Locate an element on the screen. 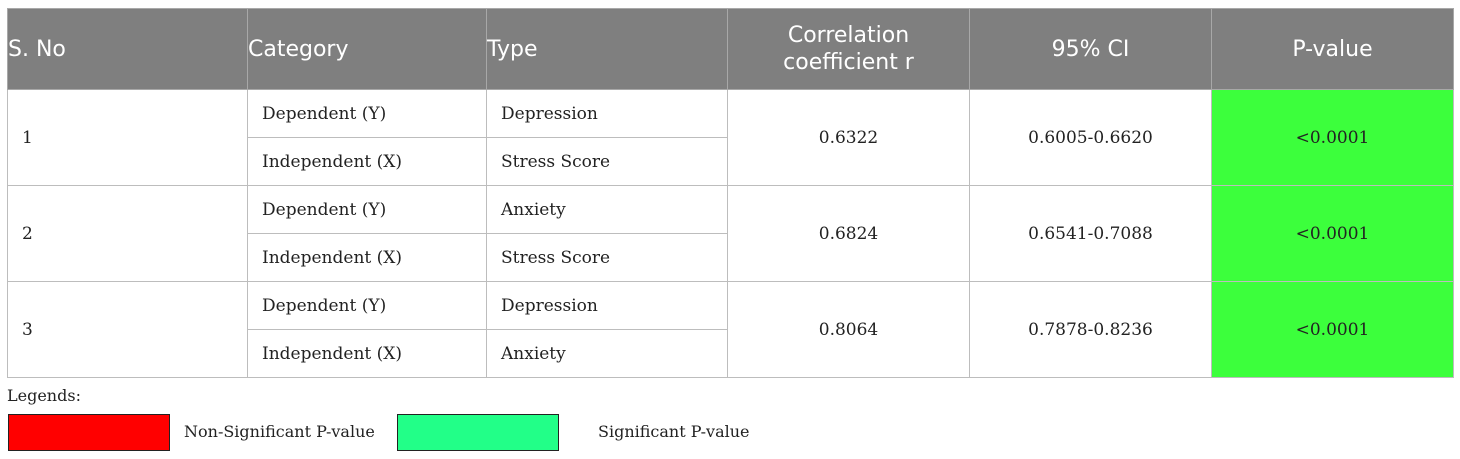 The height and width of the screenshot is (459, 1460). legend-label-non-significant: Non-Significant P-value is located at coordinates (279, 431).